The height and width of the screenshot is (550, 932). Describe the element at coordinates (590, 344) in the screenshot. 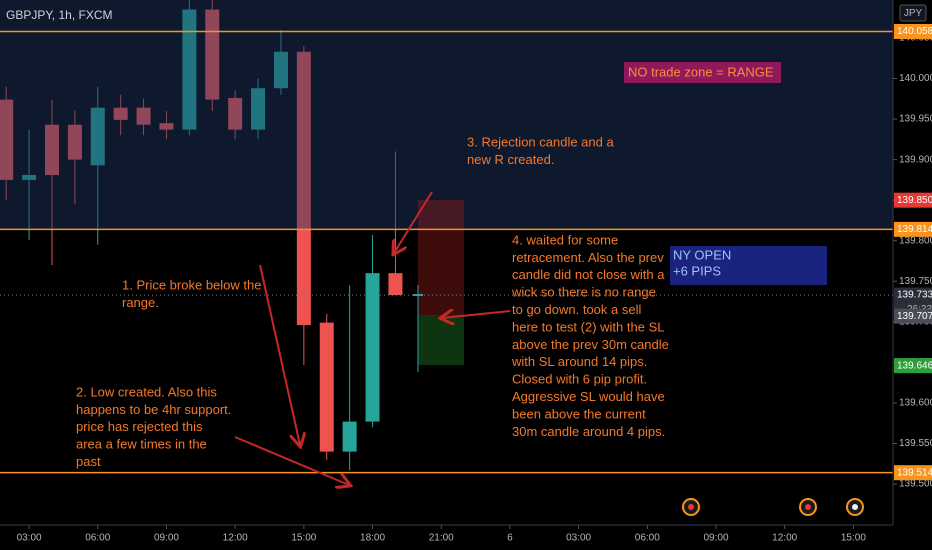

I see `annotation-text: above the prev 30m candle` at that location.